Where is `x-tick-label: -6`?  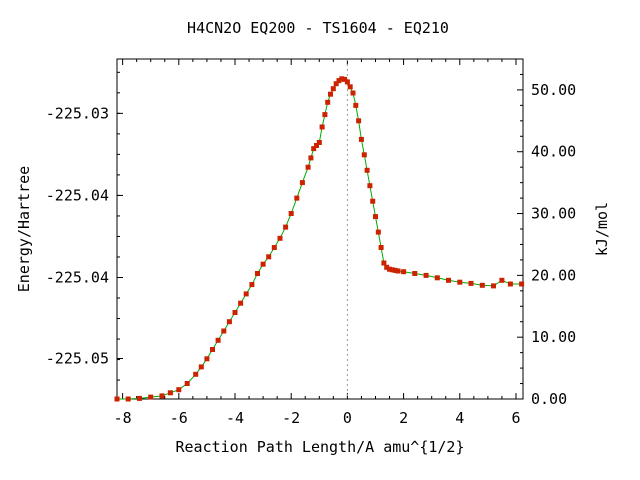 x-tick-label: -6 is located at coordinates (179, 418).